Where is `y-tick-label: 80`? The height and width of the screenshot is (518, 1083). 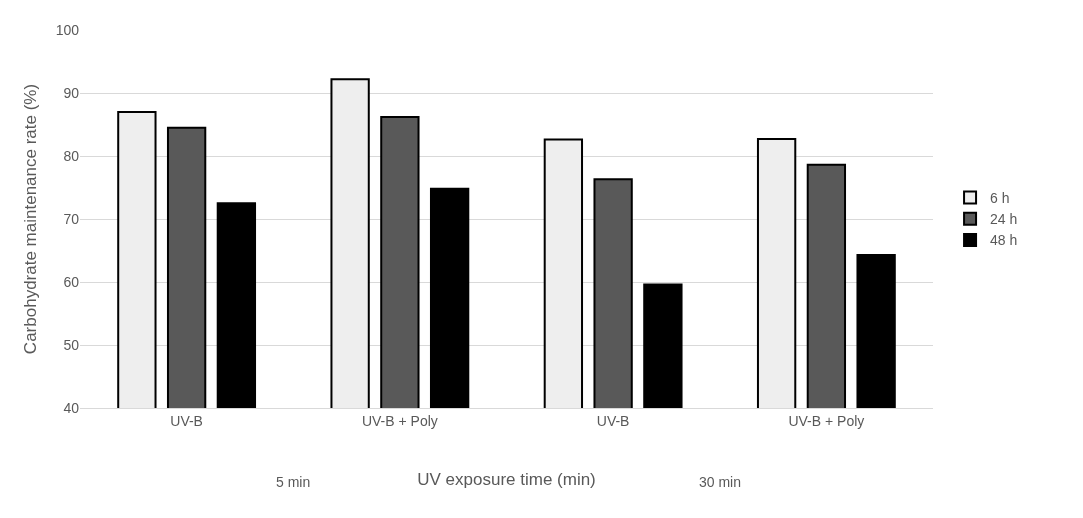
y-tick-label: 80 is located at coordinates (71, 155).